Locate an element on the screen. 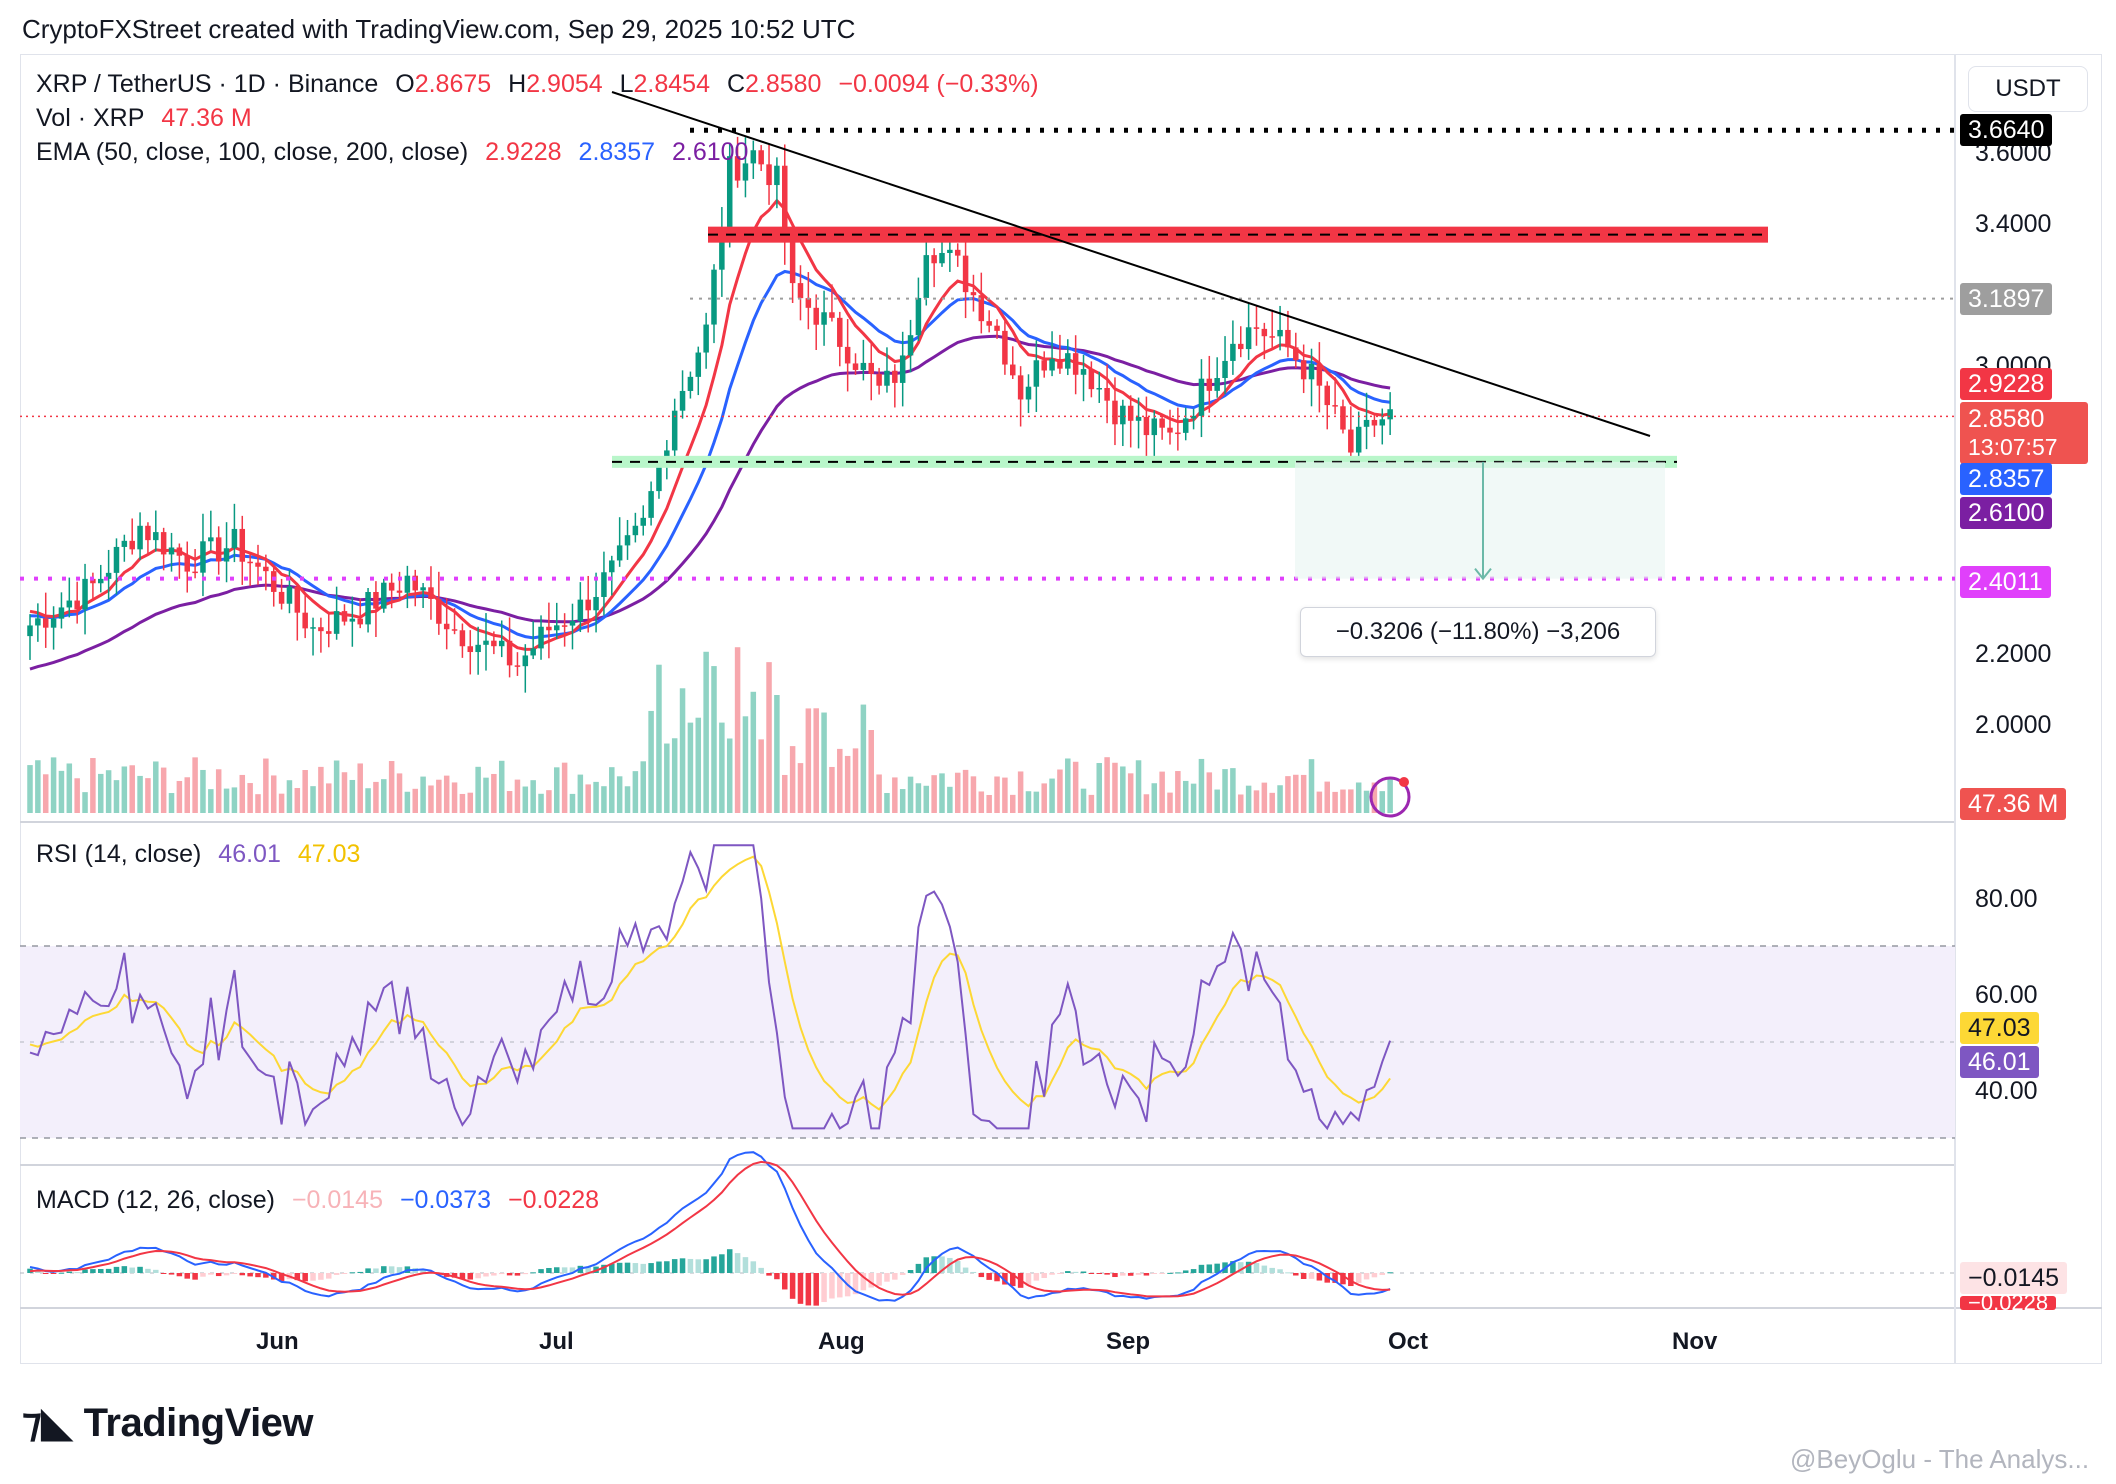 Image resolution: width=2116 pixels, height=1484 pixels. macd-signal-tag: −0.0228 is located at coordinates (2008, 1303).